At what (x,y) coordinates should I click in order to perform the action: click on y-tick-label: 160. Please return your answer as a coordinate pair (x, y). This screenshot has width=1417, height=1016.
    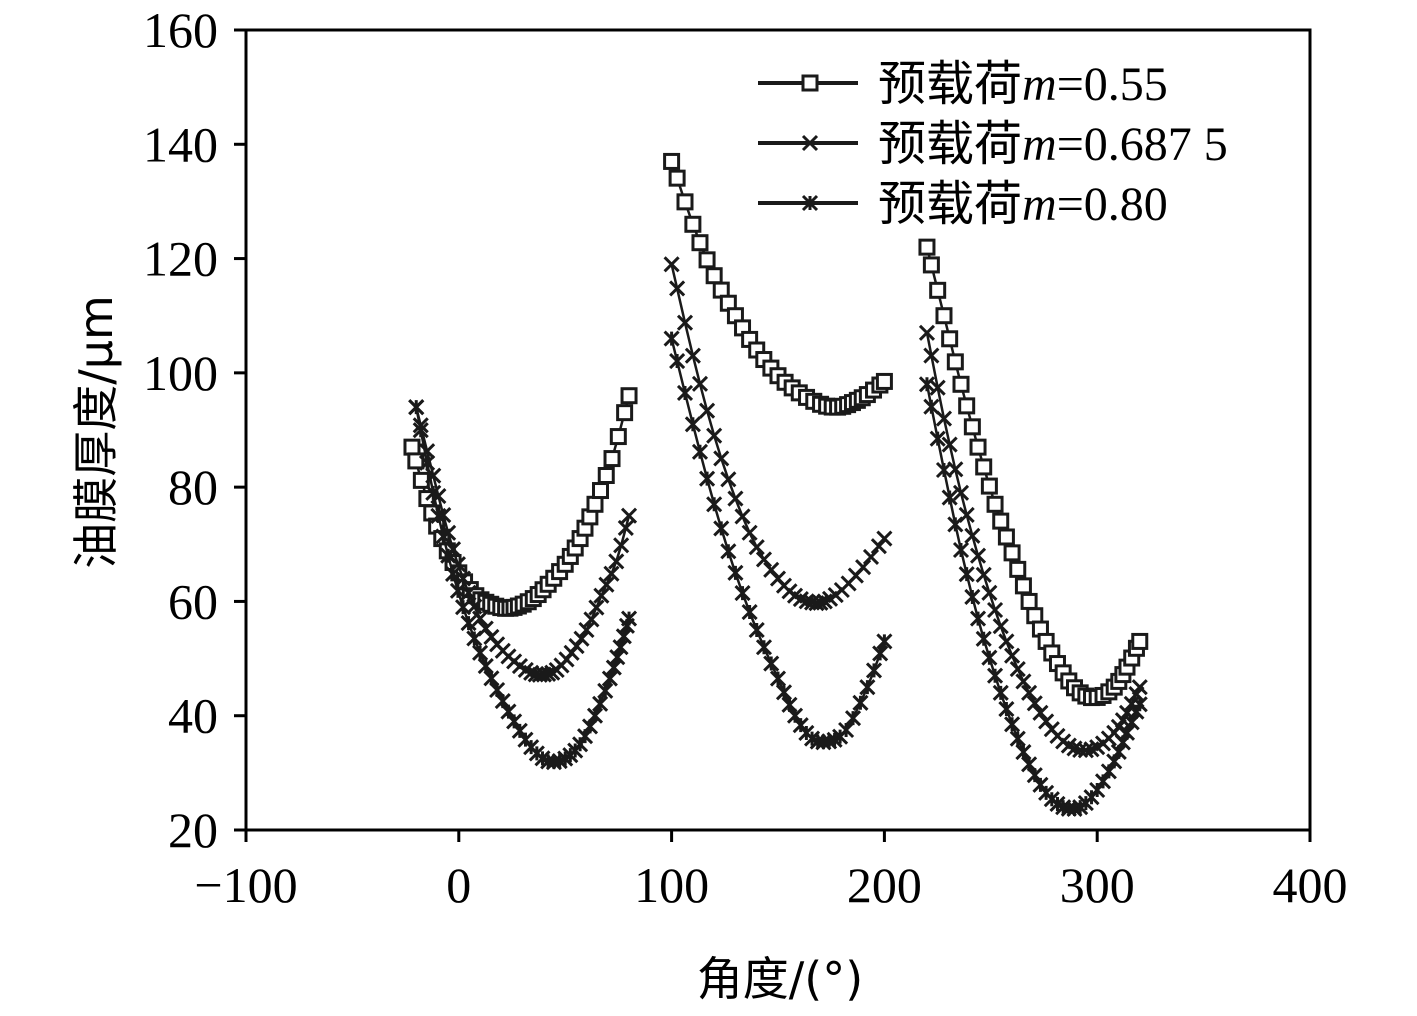
    Looking at the image, I should click on (180, 30).